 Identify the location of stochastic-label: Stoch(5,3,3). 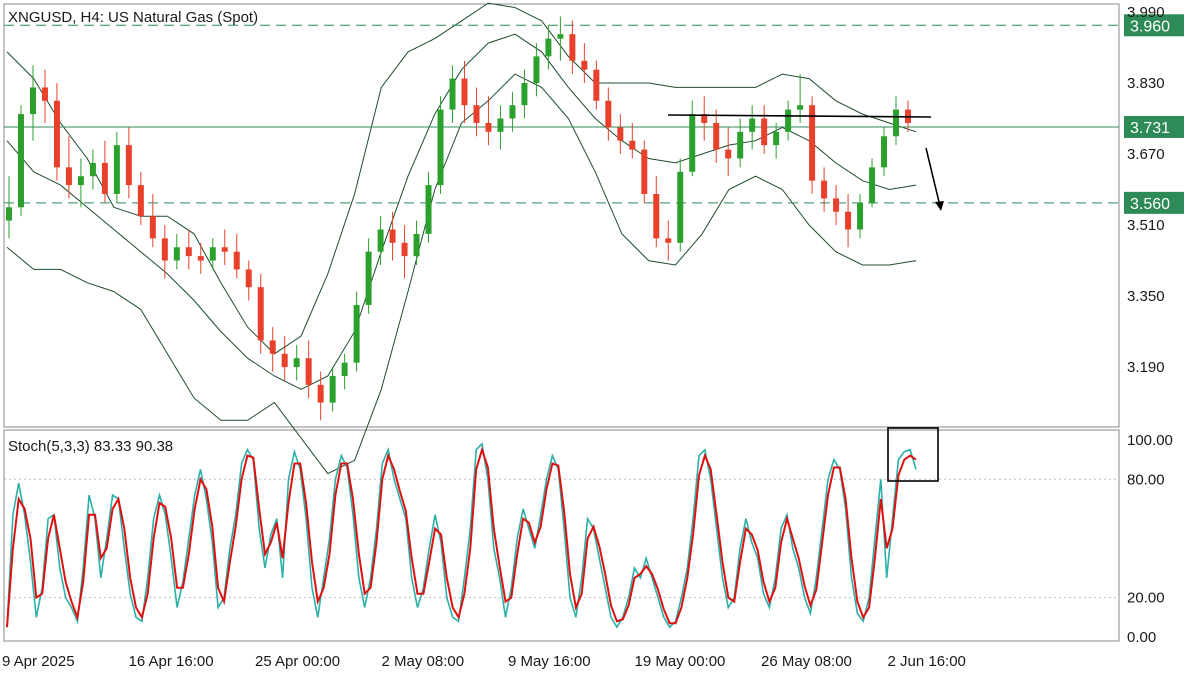
(49, 446).